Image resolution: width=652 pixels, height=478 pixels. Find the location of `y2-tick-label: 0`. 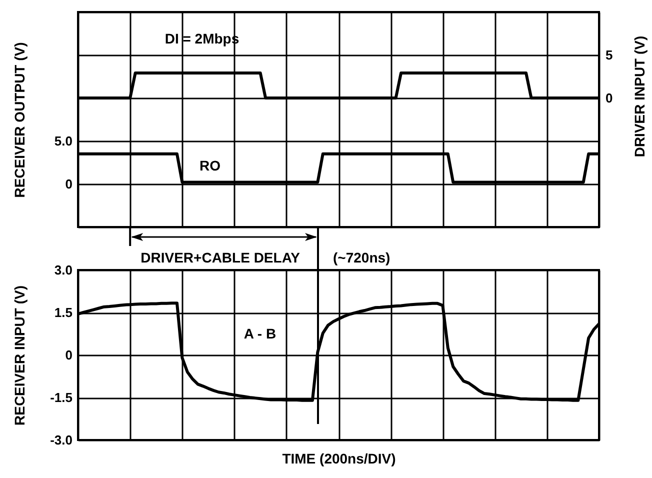

y2-tick-label: 0 is located at coordinates (609, 98).